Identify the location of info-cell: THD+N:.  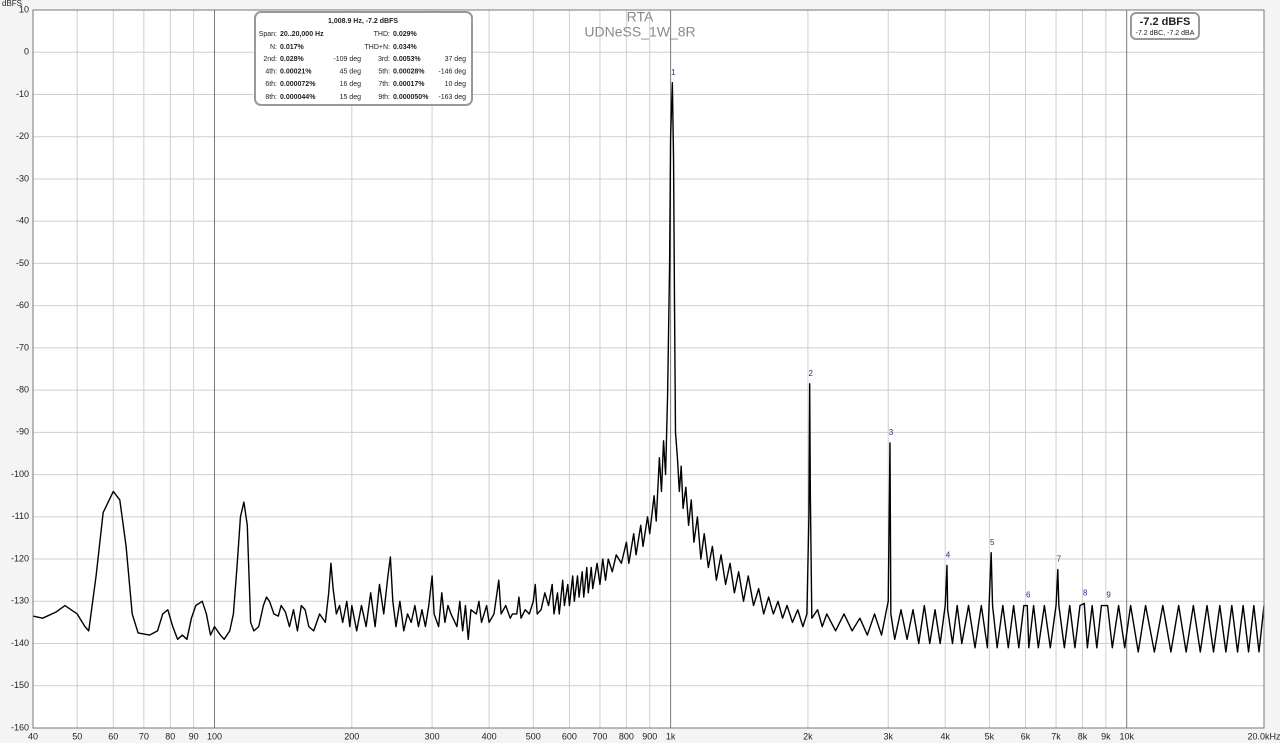
(378, 47).